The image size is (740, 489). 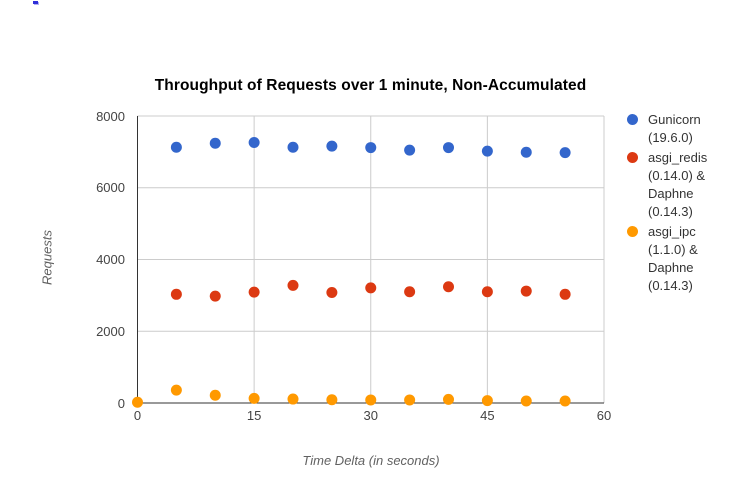 What do you see at coordinates (673, 258) in the screenshot?
I see `legend-label: asgi_ipc (1.1.0) & Daphne (0.14.3)` at bounding box center [673, 258].